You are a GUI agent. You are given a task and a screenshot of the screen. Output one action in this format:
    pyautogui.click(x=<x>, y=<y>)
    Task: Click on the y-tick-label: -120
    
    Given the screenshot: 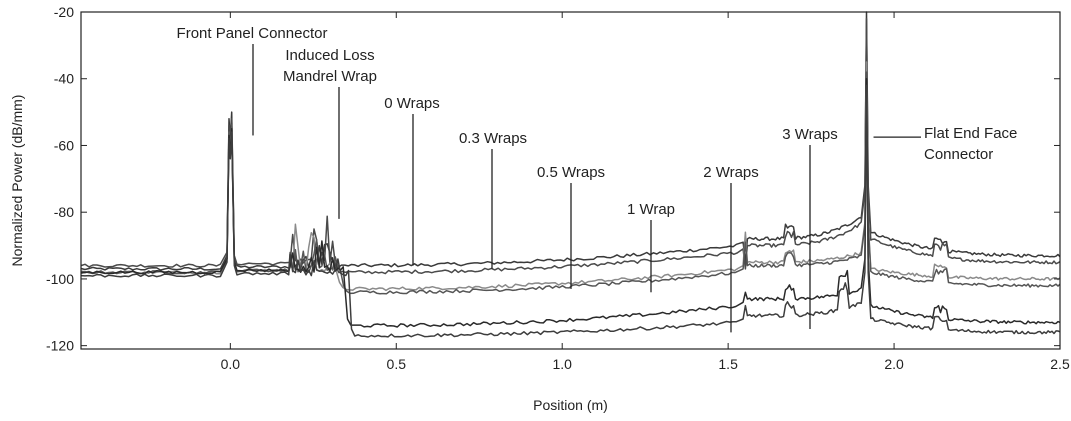 What is the action you would take?
    pyautogui.click(x=60, y=346)
    